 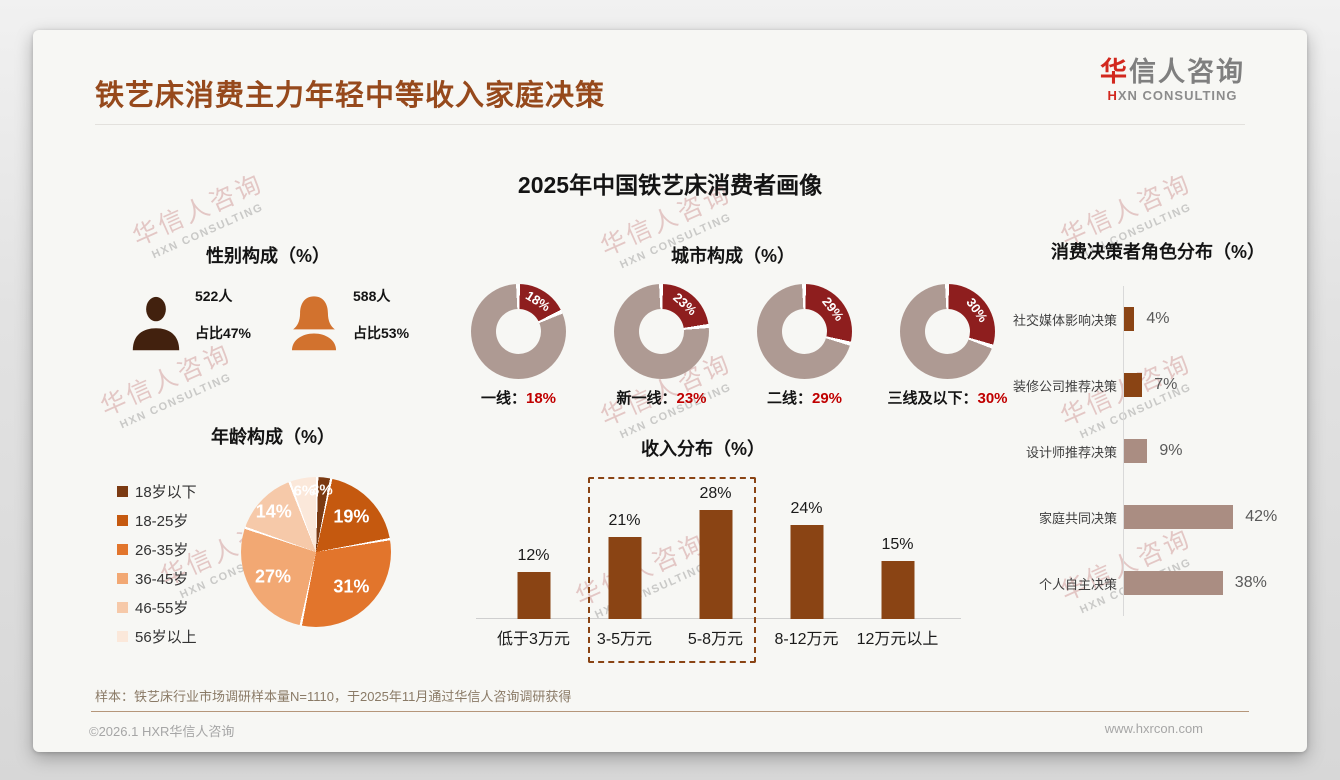 I want to click on age-pie-wrap: 3% 19% 31% 27% 14% 6%, so click(x=316, y=552).